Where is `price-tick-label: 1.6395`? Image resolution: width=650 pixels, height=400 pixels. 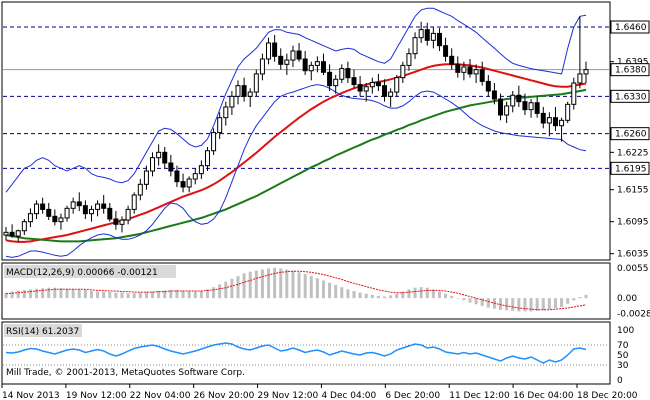
price-tick-label: 1.6395 is located at coordinates (633, 63).